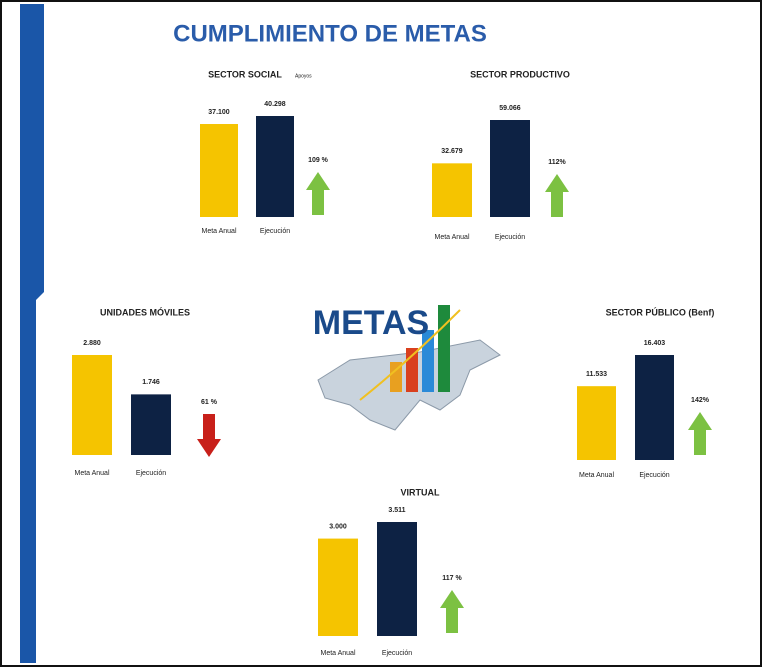  I want to click on chart-subtitle: Apoyos, so click(303, 76).